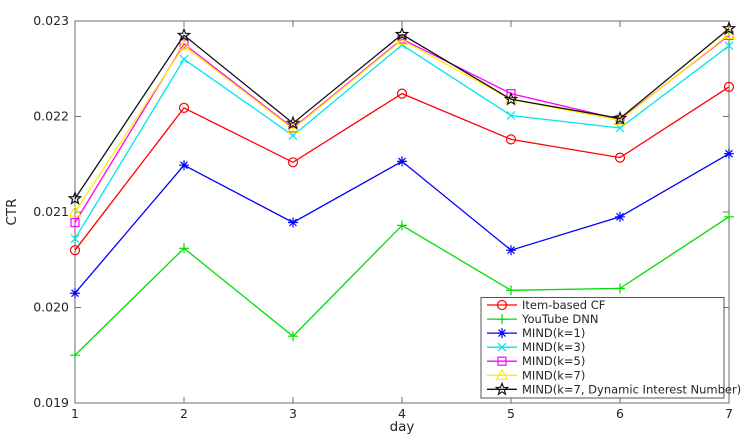  What do you see at coordinates (559, 319) in the screenshot?
I see `legend-entry-label: YouTube DNN` at bounding box center [559, 319].